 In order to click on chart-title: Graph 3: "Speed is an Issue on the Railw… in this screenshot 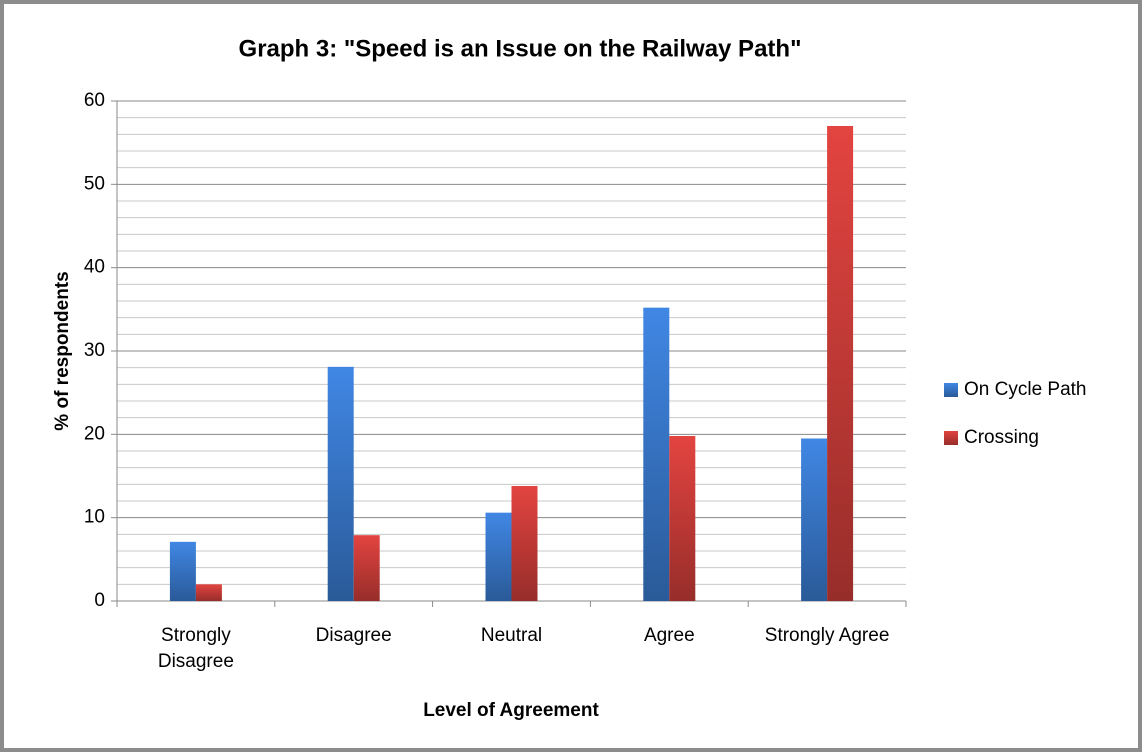, I will do `click(520, 48)`.